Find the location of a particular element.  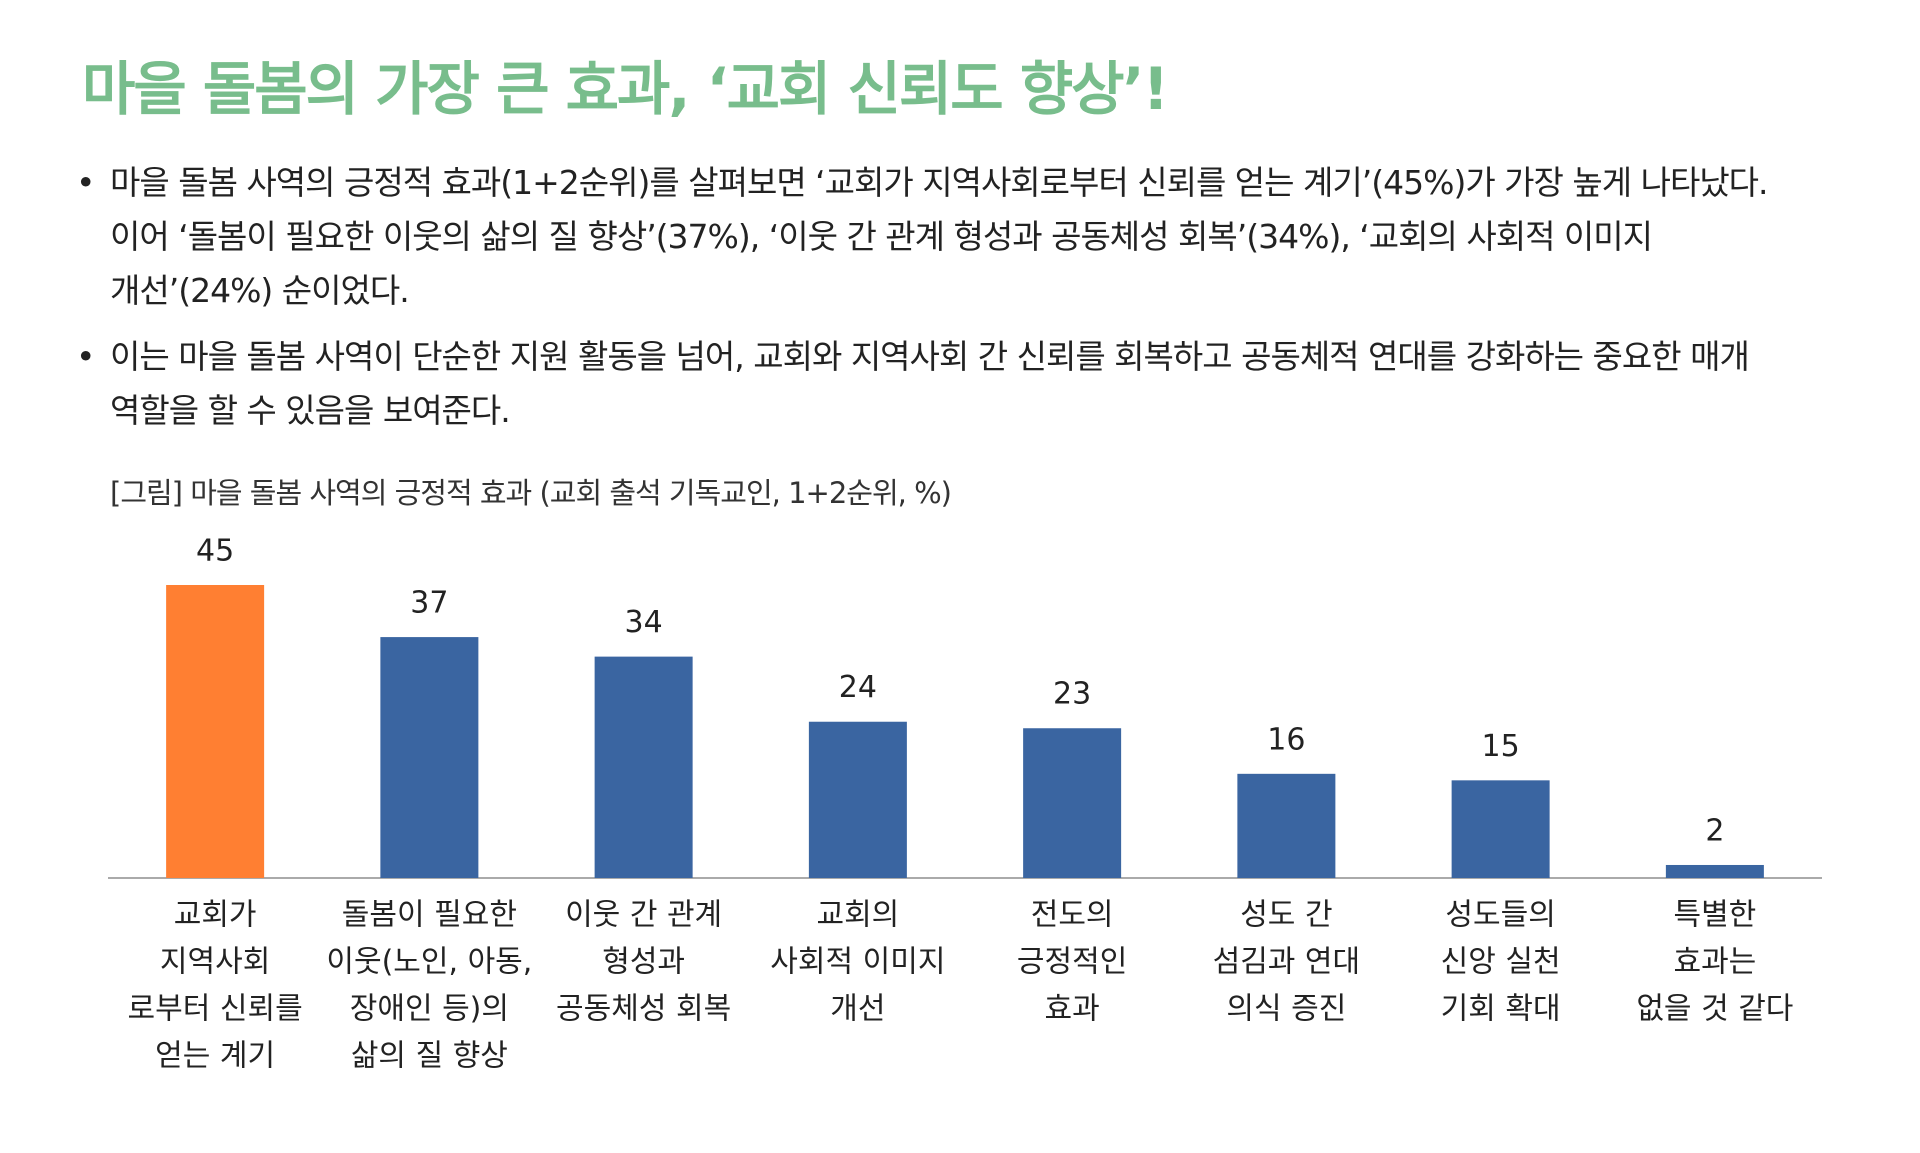

x-tick-label: 공동체성 회복 is located at coordinates (643, 1009).